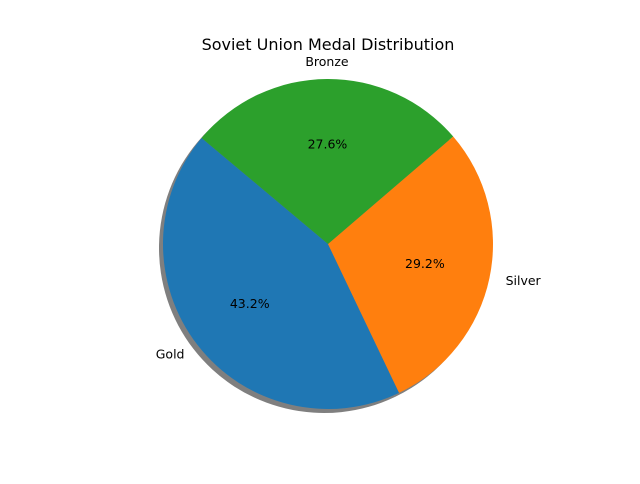  What do you see at coordinates (328, 144) in the screenshot?
I see `slice-value-bronze: 27.6%` at bounding box center [328, 144].